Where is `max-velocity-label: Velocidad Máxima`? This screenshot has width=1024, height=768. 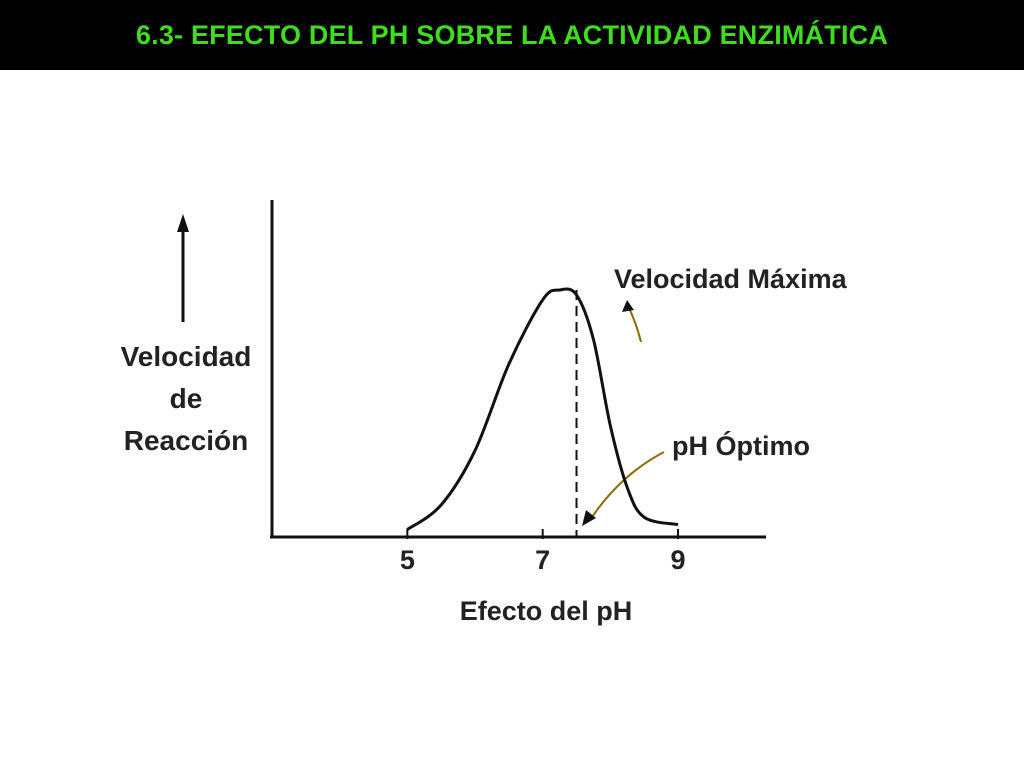
max-velocity-label: Velocidad Máxima is located at coordinates (731, 279).